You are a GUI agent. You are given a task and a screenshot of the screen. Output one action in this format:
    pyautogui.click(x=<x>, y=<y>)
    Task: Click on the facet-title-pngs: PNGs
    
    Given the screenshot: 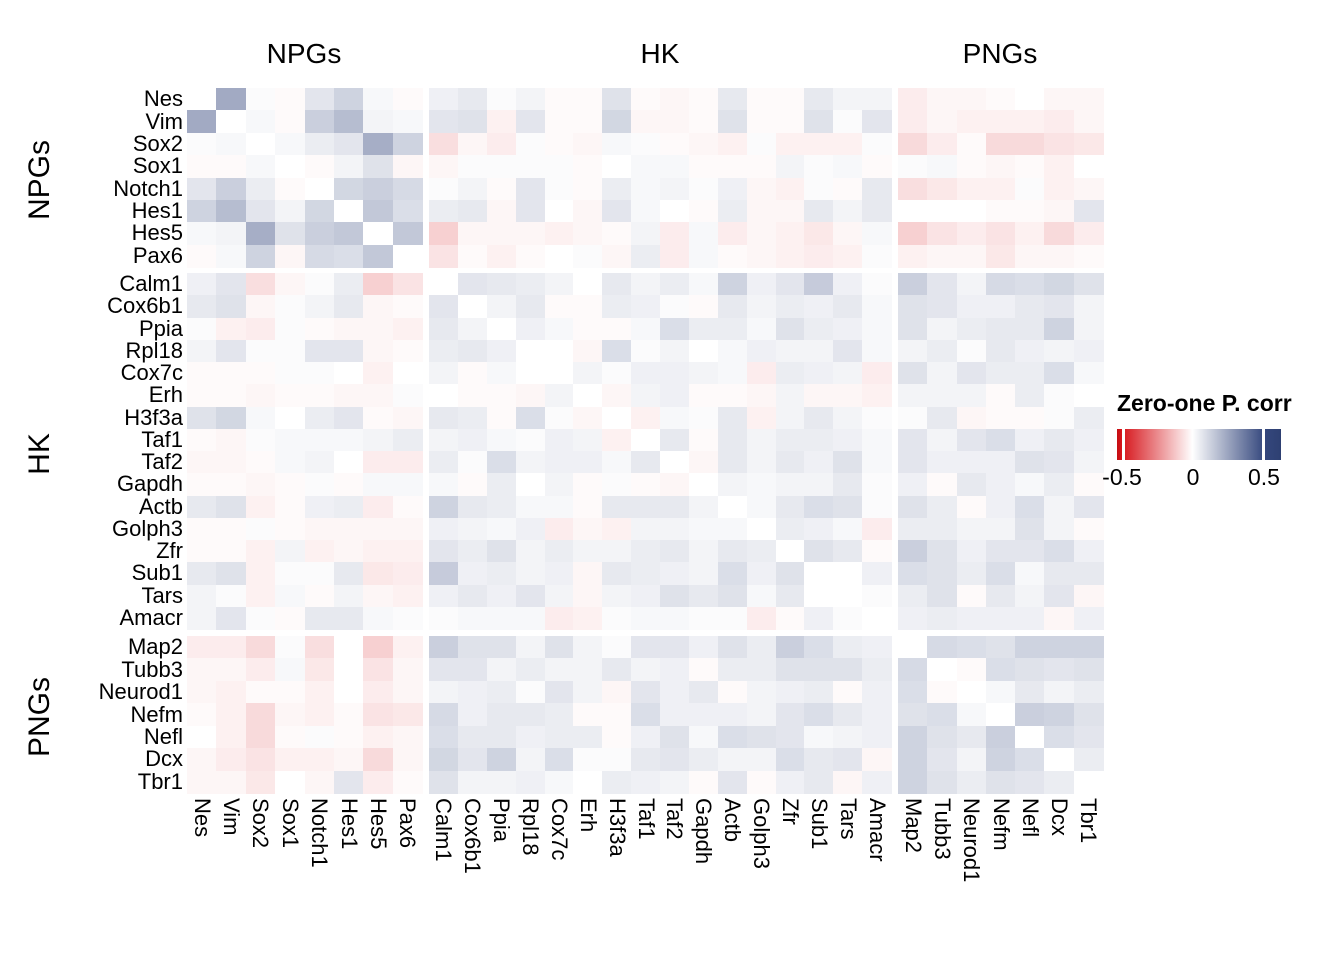 What is the action you would take?
    pyautogui.click(x=1000, y=53)
    